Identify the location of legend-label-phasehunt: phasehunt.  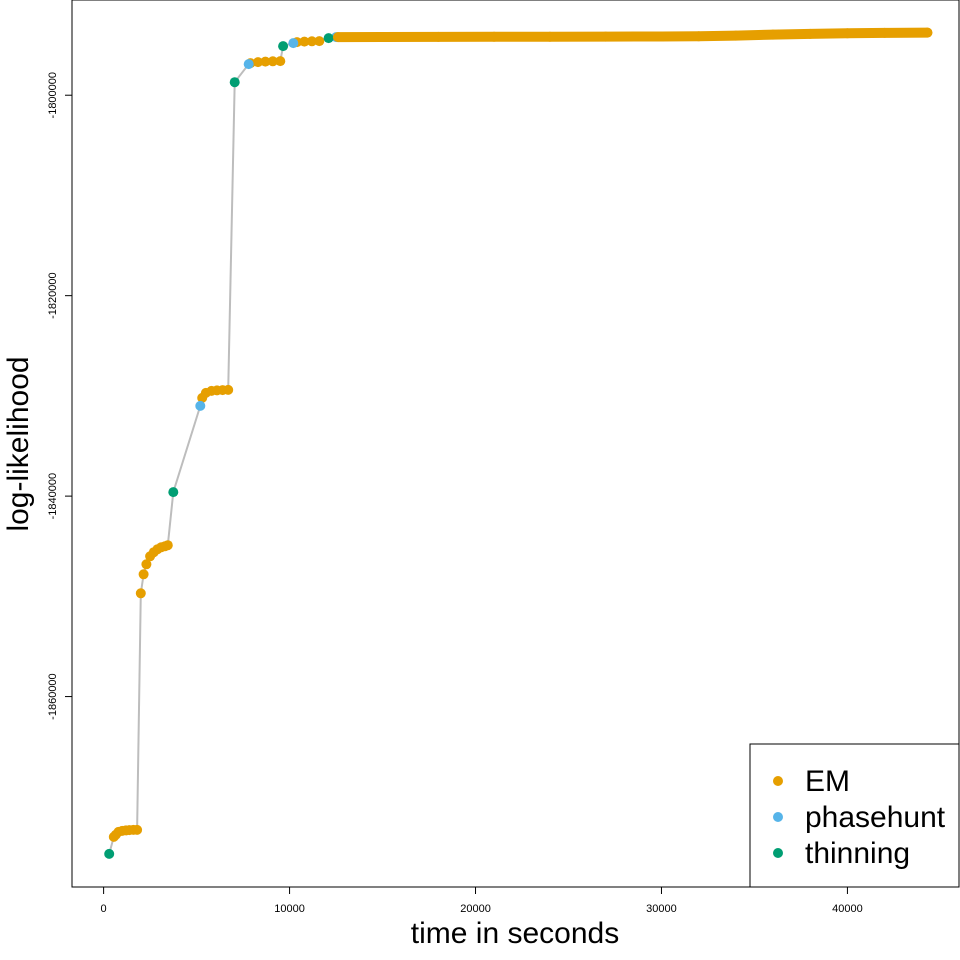
(875, 817).